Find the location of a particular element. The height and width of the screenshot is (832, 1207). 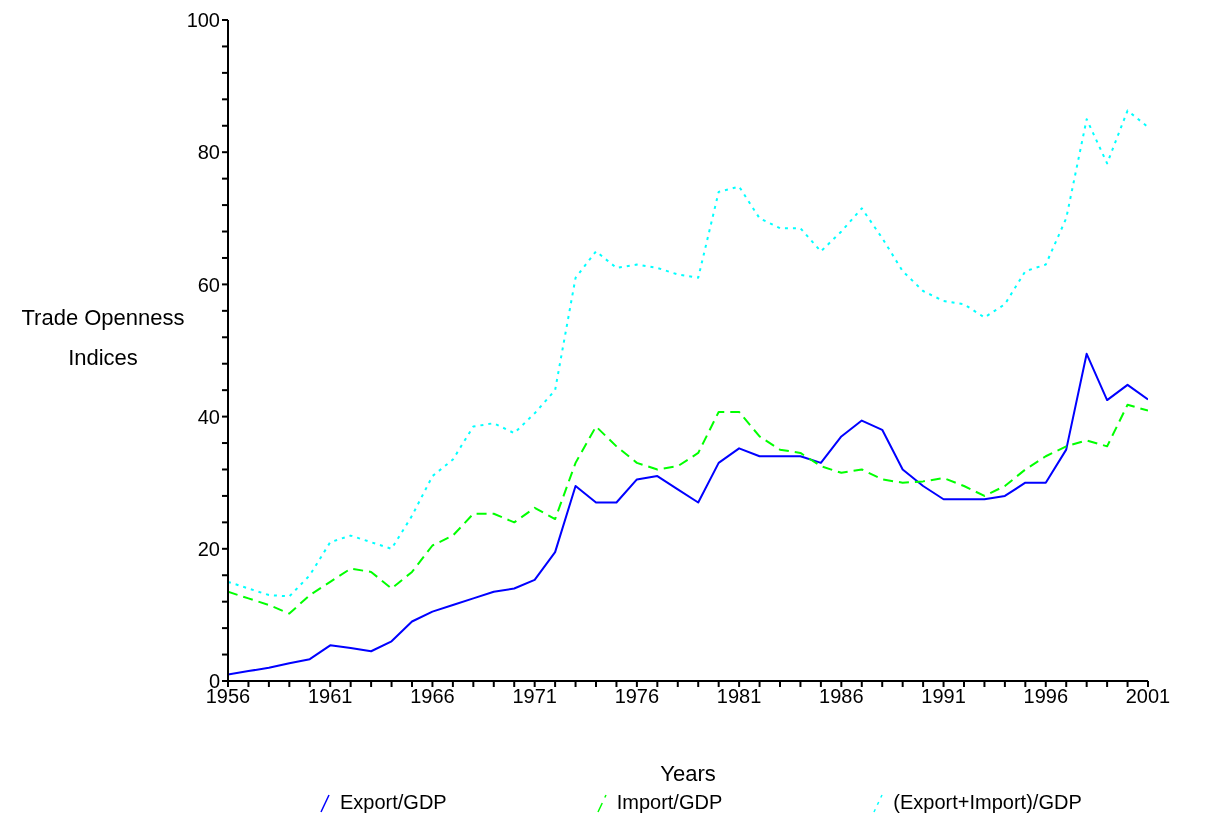

x-tick-label: 1986 is located at coordinates (841, 696).